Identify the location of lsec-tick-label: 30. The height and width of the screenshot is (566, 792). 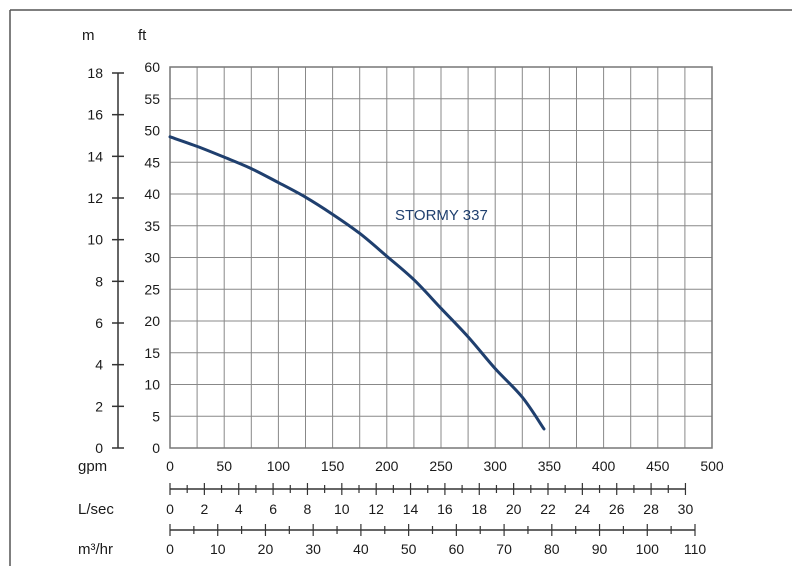
(686, 509).